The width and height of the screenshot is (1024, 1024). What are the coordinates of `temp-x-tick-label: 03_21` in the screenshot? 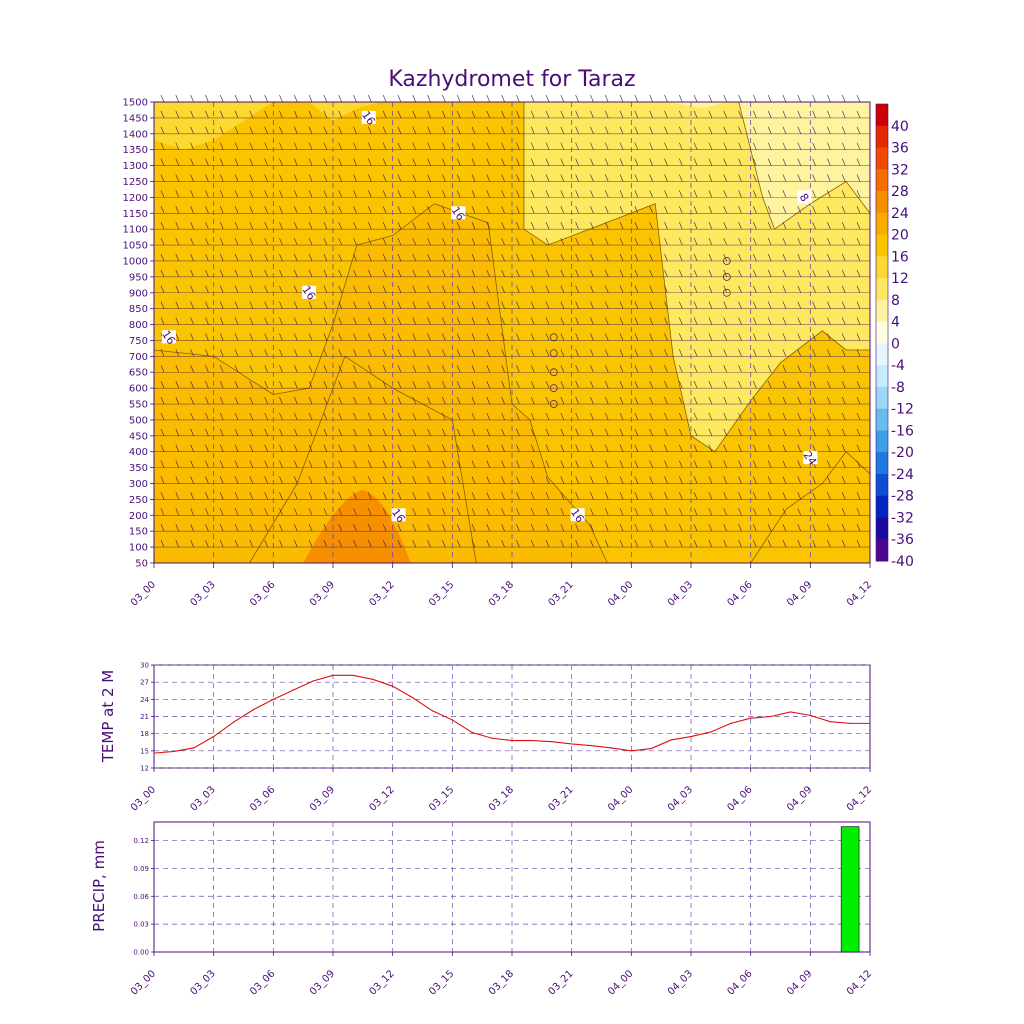 It's located at (560, 798).